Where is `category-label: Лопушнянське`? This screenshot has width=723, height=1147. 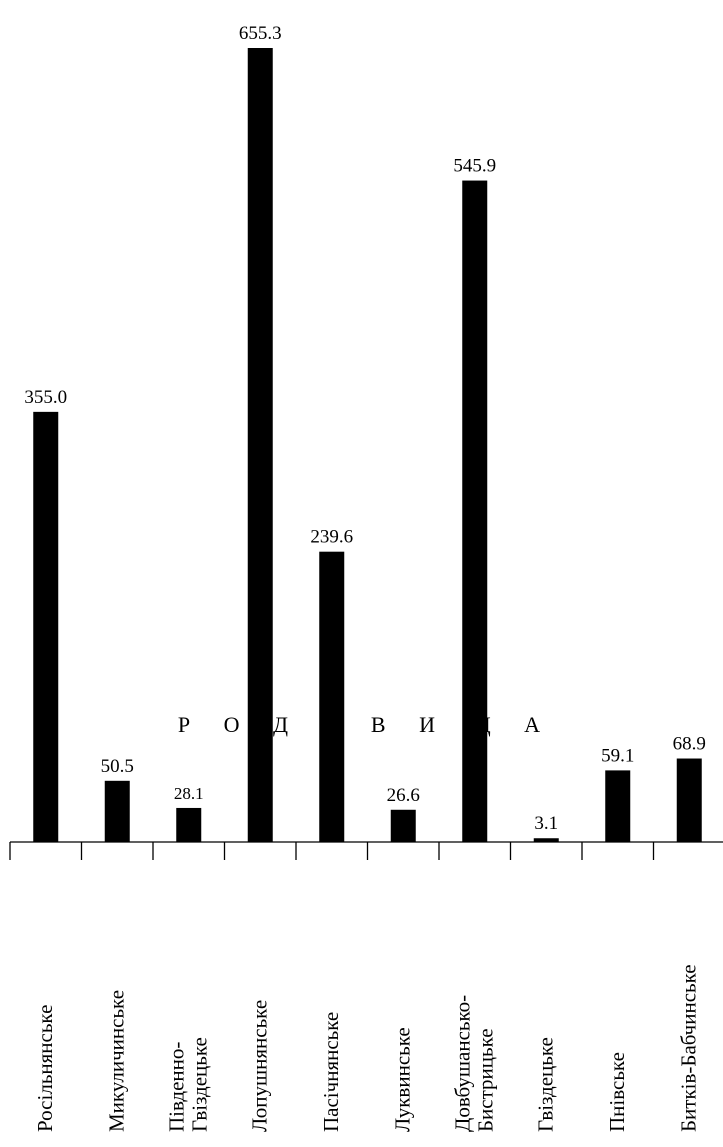
category-label: Лопушнянське is located at coordinates (259, 1066).